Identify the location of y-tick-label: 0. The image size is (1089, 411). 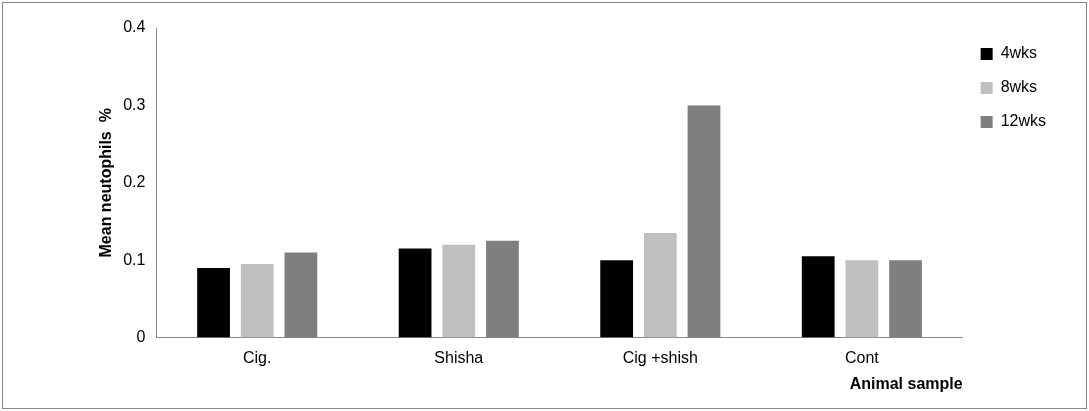
(141, 337).